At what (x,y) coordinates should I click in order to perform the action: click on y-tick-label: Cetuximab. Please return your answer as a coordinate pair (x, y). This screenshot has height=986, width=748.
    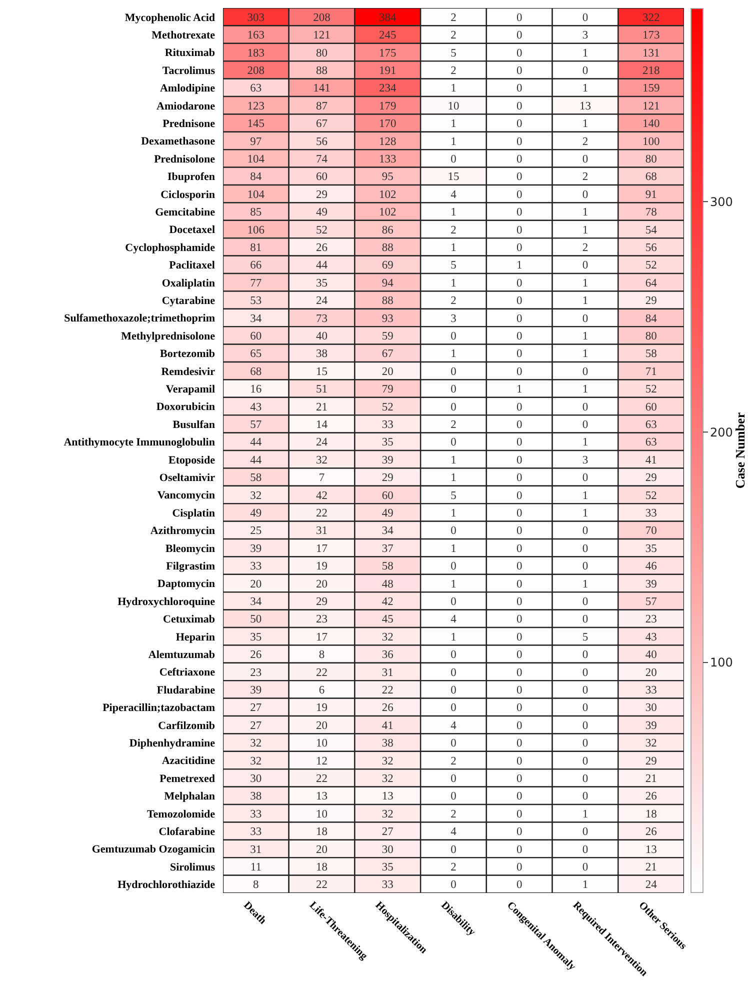
    Looking at the image, I should click on (189, 620).